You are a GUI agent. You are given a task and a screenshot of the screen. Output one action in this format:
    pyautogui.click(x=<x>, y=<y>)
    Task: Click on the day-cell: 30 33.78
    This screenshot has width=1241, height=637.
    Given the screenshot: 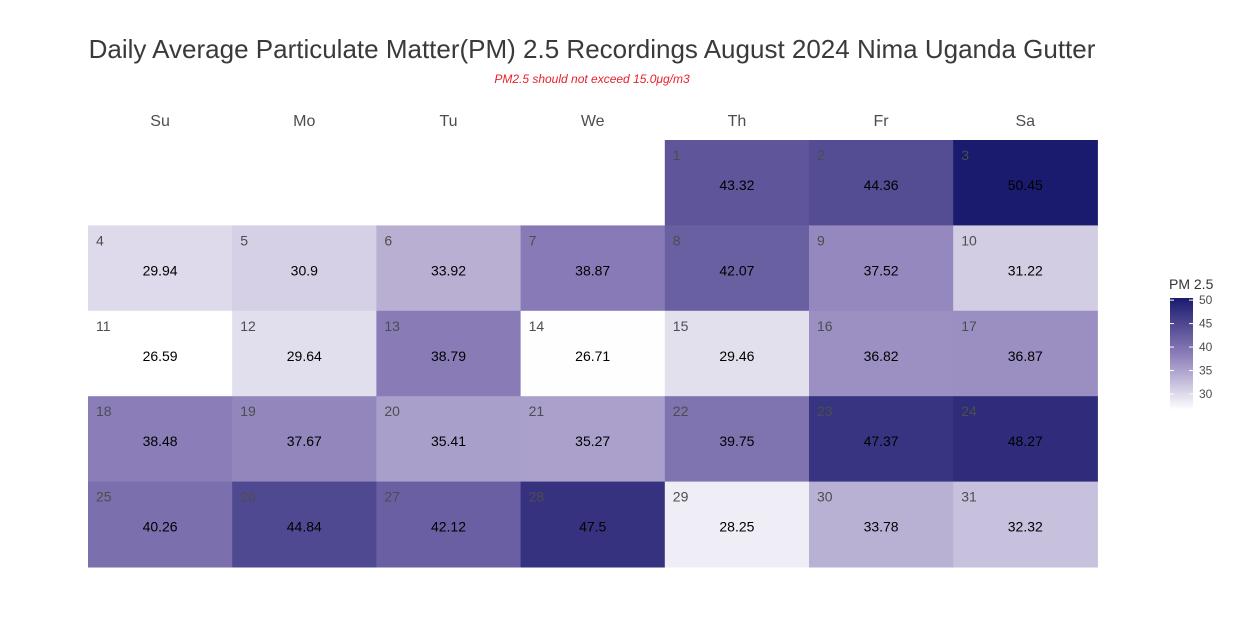 What is the action you would take?
    pyautogui.click(x=881, y=524)
    